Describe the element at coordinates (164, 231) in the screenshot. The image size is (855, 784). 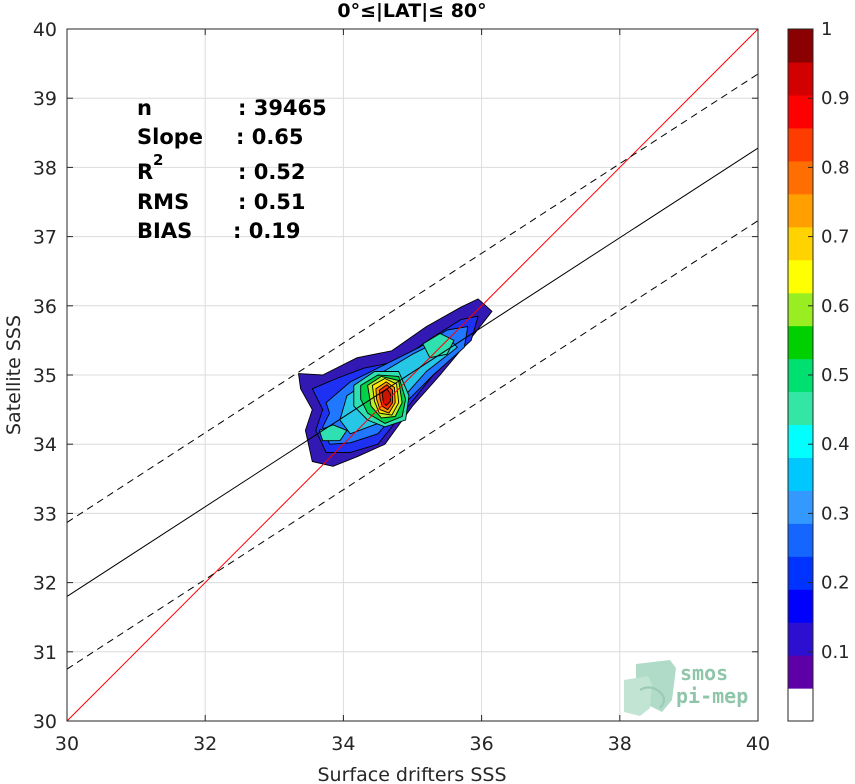
I see `stat-bias-label: BIAS` at that location.